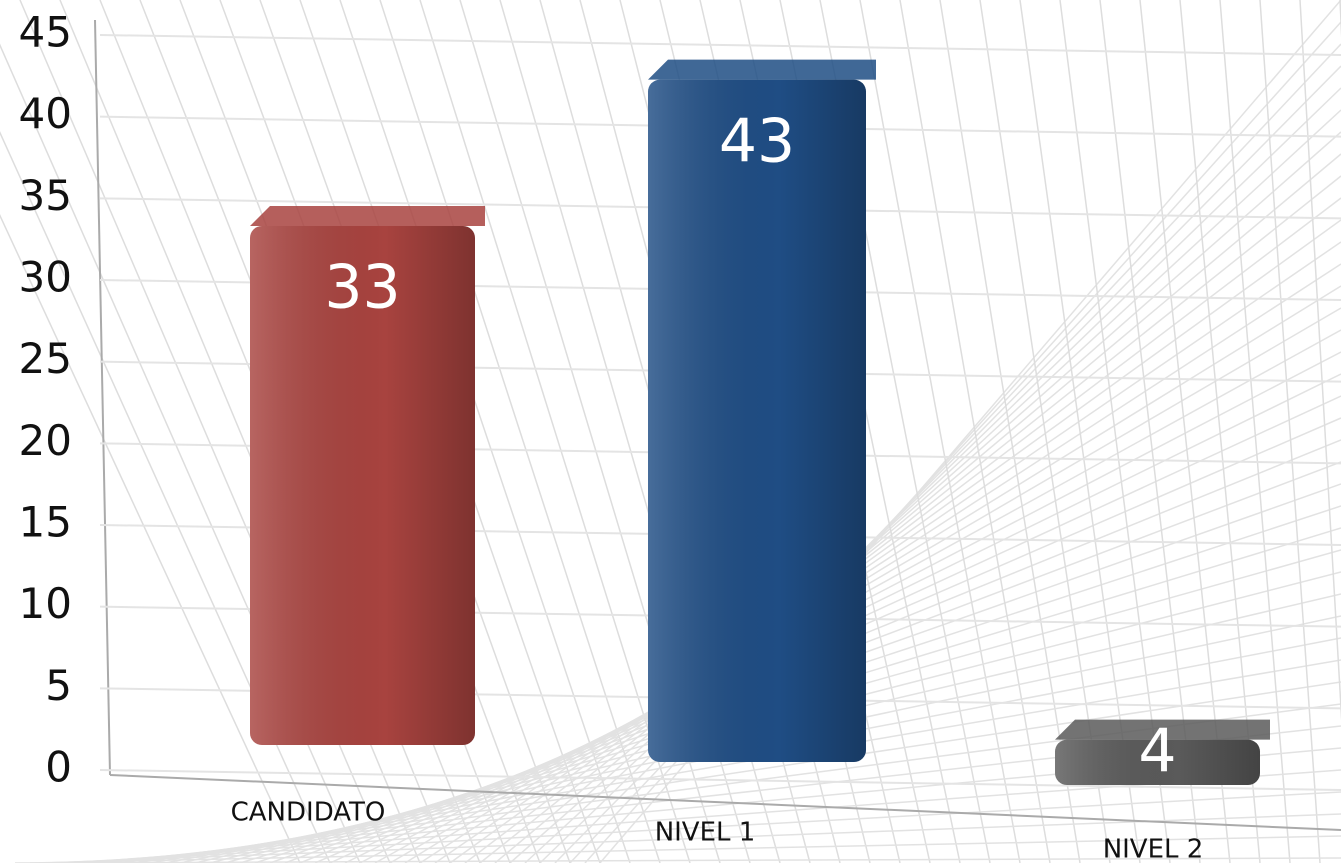 The height and width of the screenshot is (863, 1341). Describe the element at coordinates (45, 32) in the screenshot. I see `y-tick-label: 45` at that location.